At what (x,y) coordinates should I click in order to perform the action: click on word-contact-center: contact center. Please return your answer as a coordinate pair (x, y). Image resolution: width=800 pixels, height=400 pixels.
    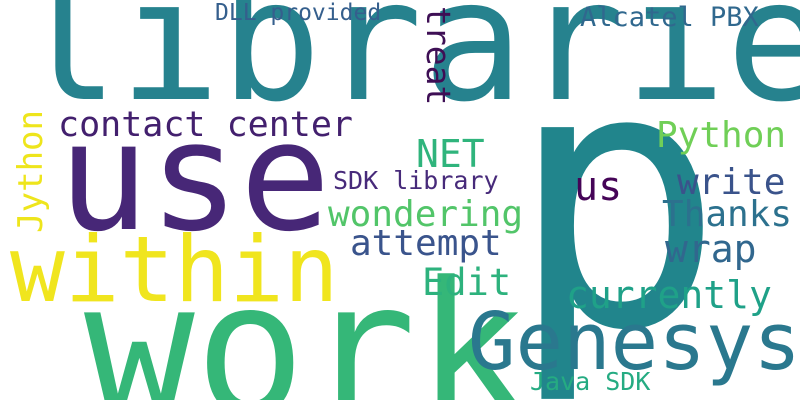
    Looking at the image, I should click on (206, 125).